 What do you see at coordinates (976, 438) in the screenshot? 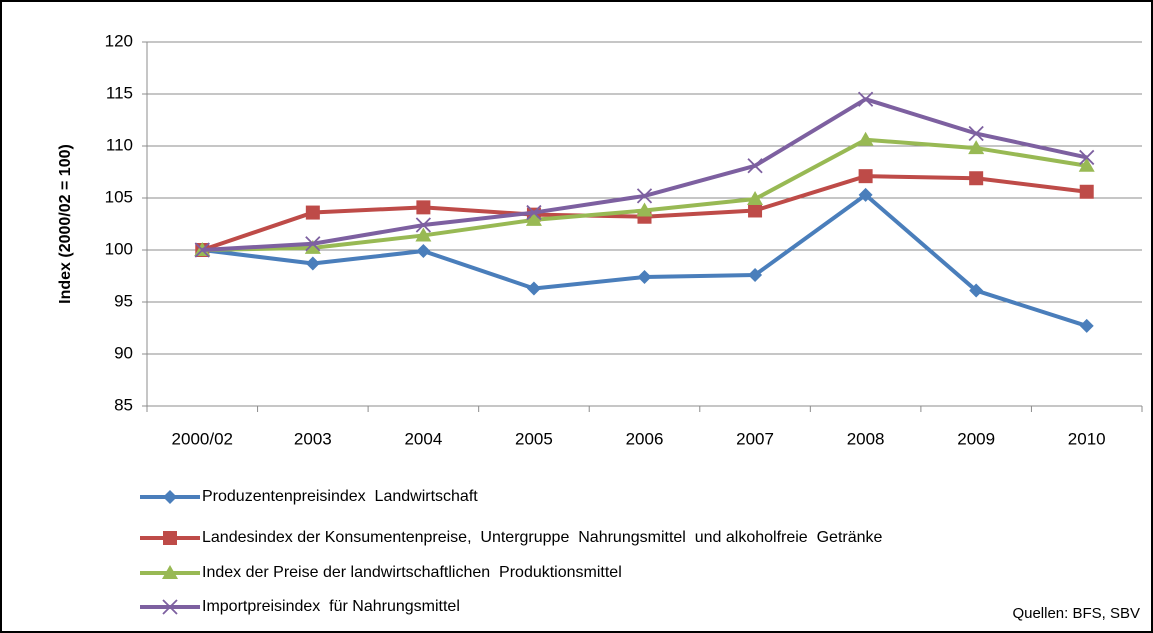
I see `x-tick-label: 2009` at bounding box center [976, 438].